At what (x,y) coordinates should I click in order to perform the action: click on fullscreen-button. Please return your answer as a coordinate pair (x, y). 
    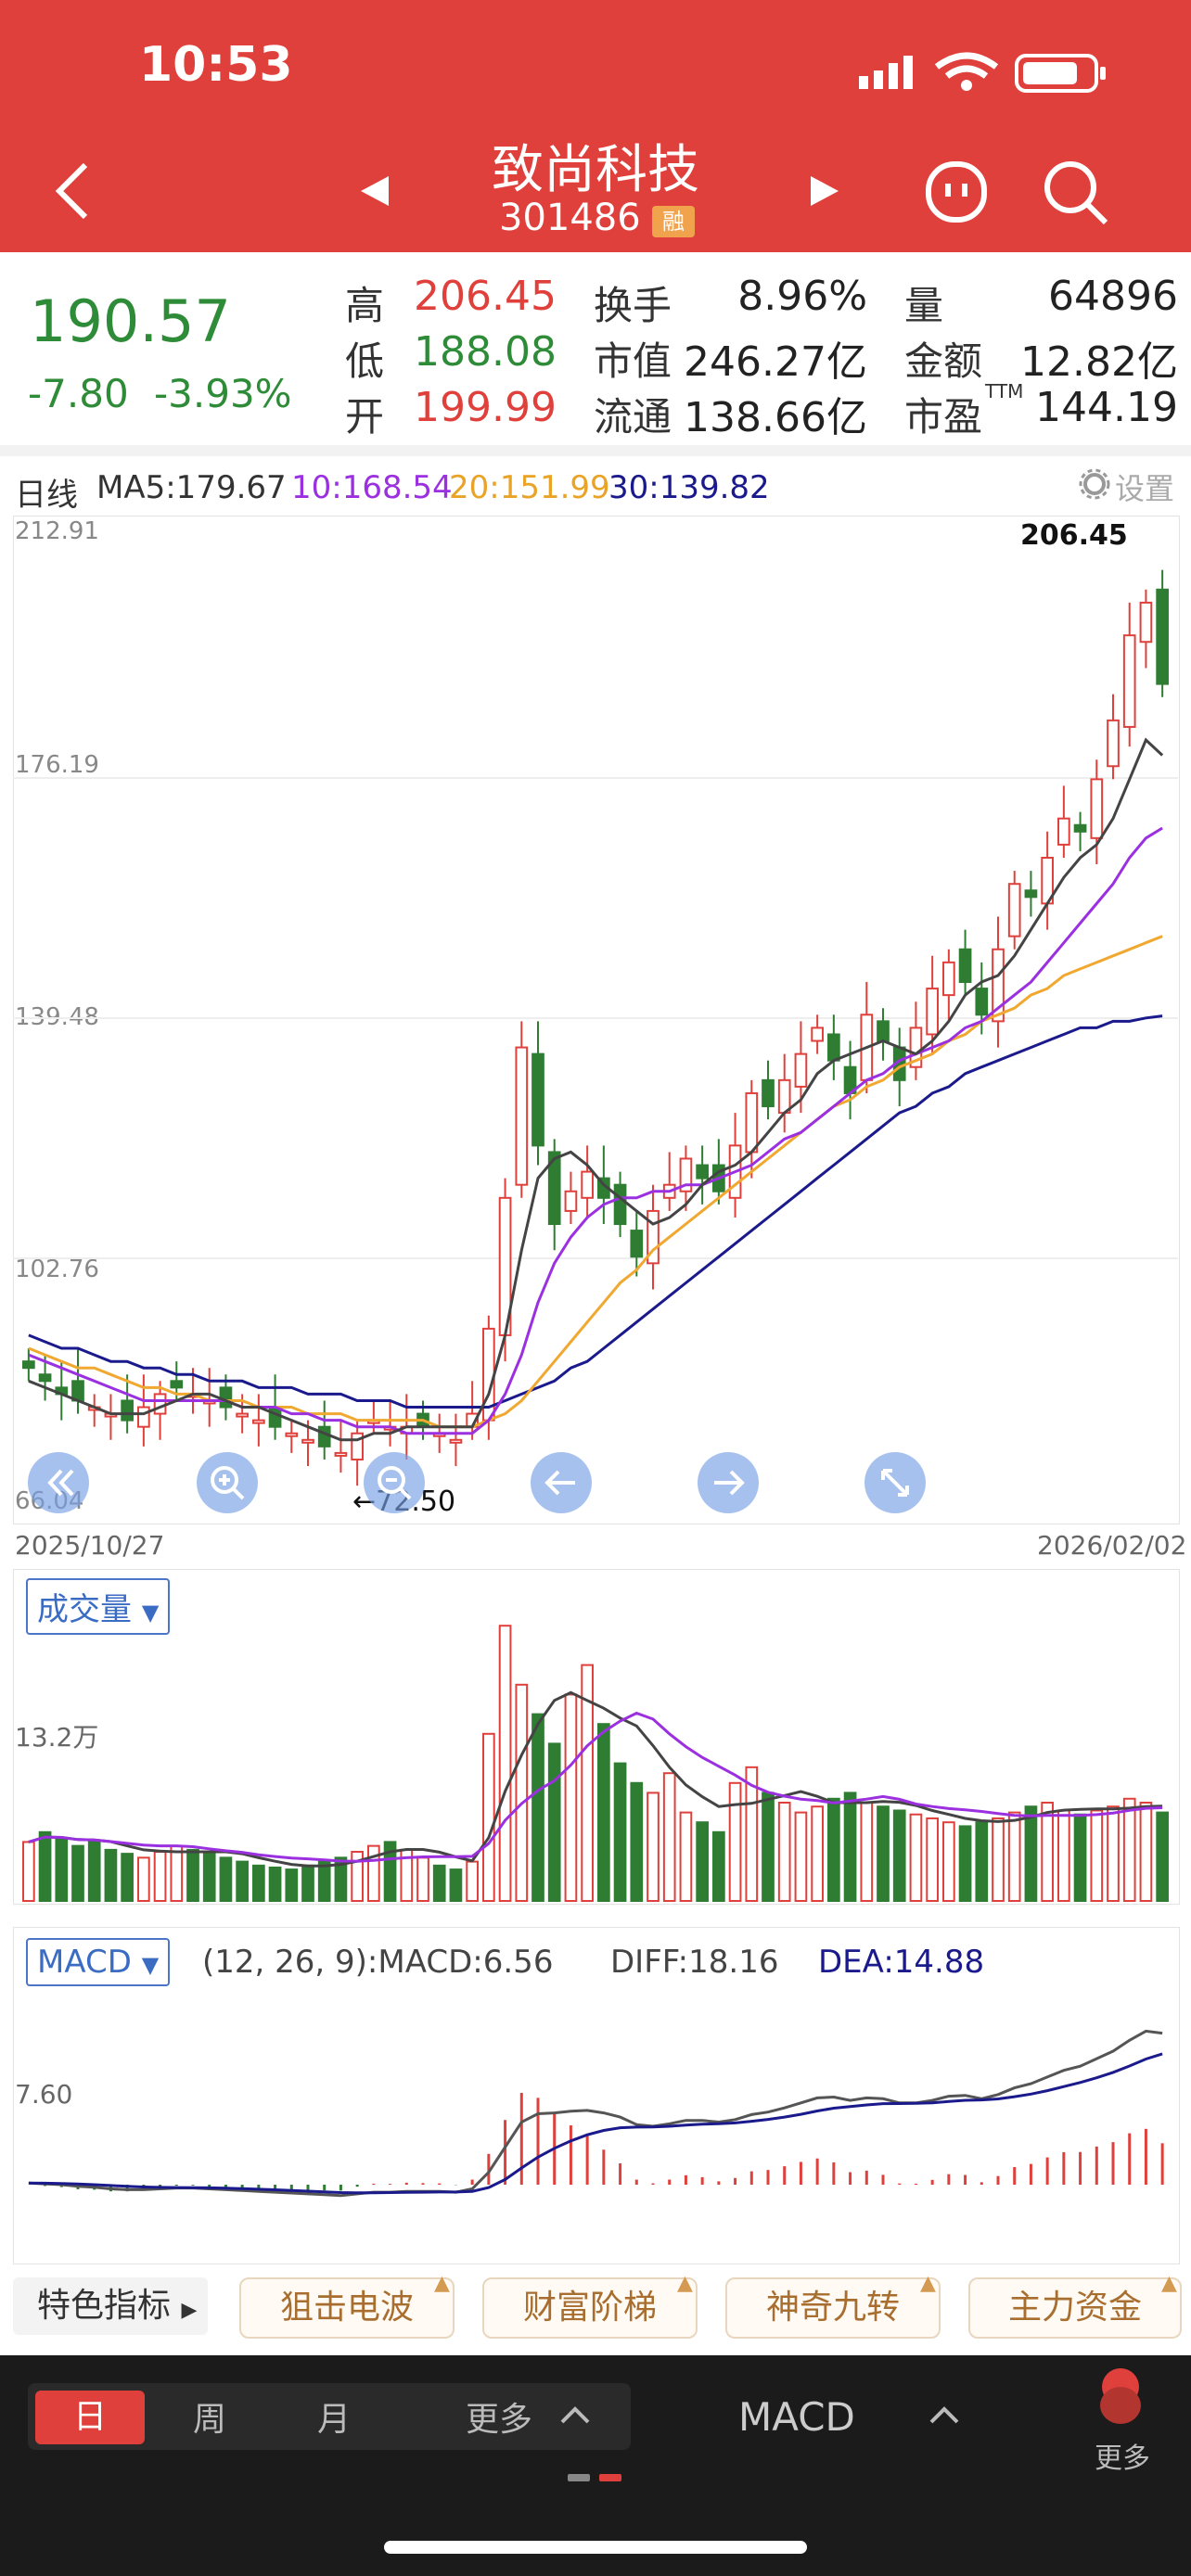
    Looking at the image, I should click on (895, 1483).